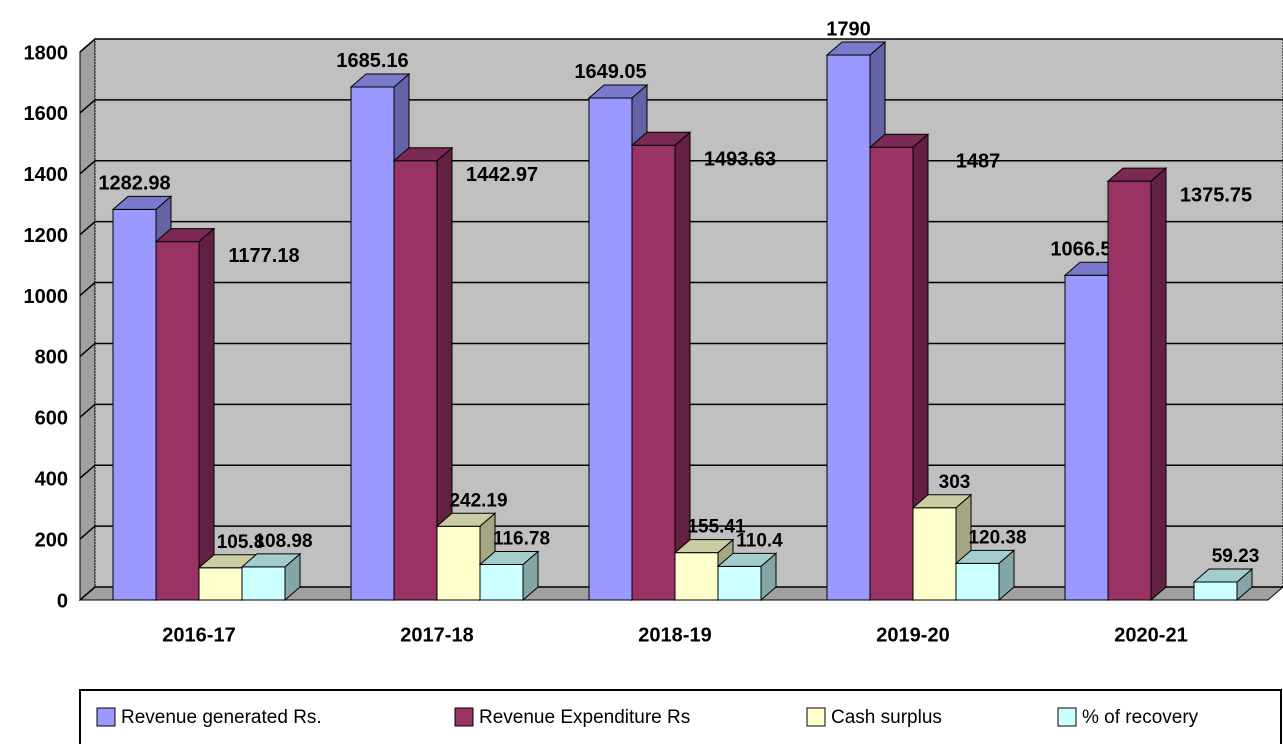 This screenshot has height=744, width=1283. Describe the element at coordinates (502, 175) in the screenshot. I see `data-label: 1442.97` at that location.